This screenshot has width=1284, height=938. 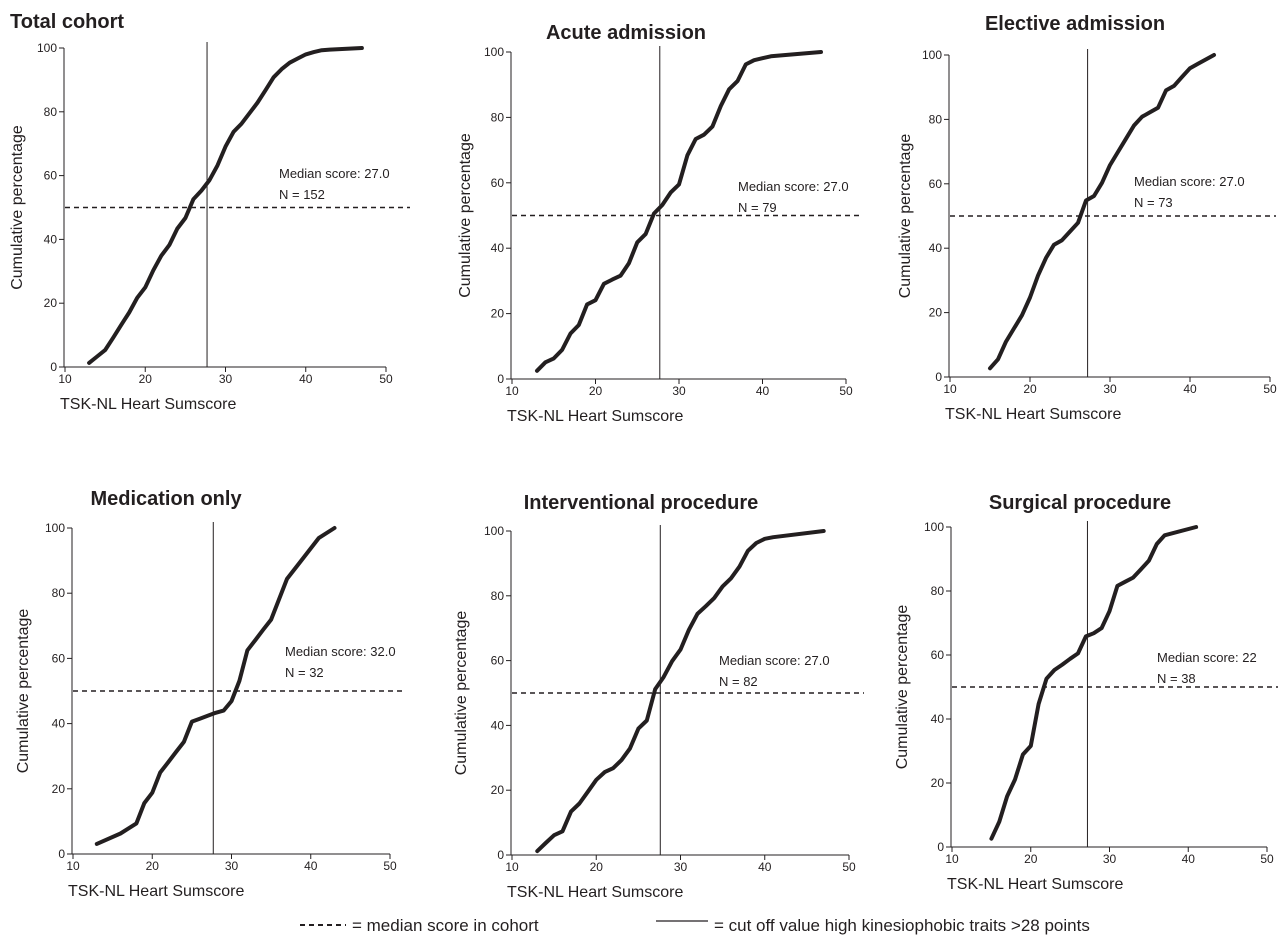 I want to click on median-annotation: Median score: 22, so click(x=1207, y=657).